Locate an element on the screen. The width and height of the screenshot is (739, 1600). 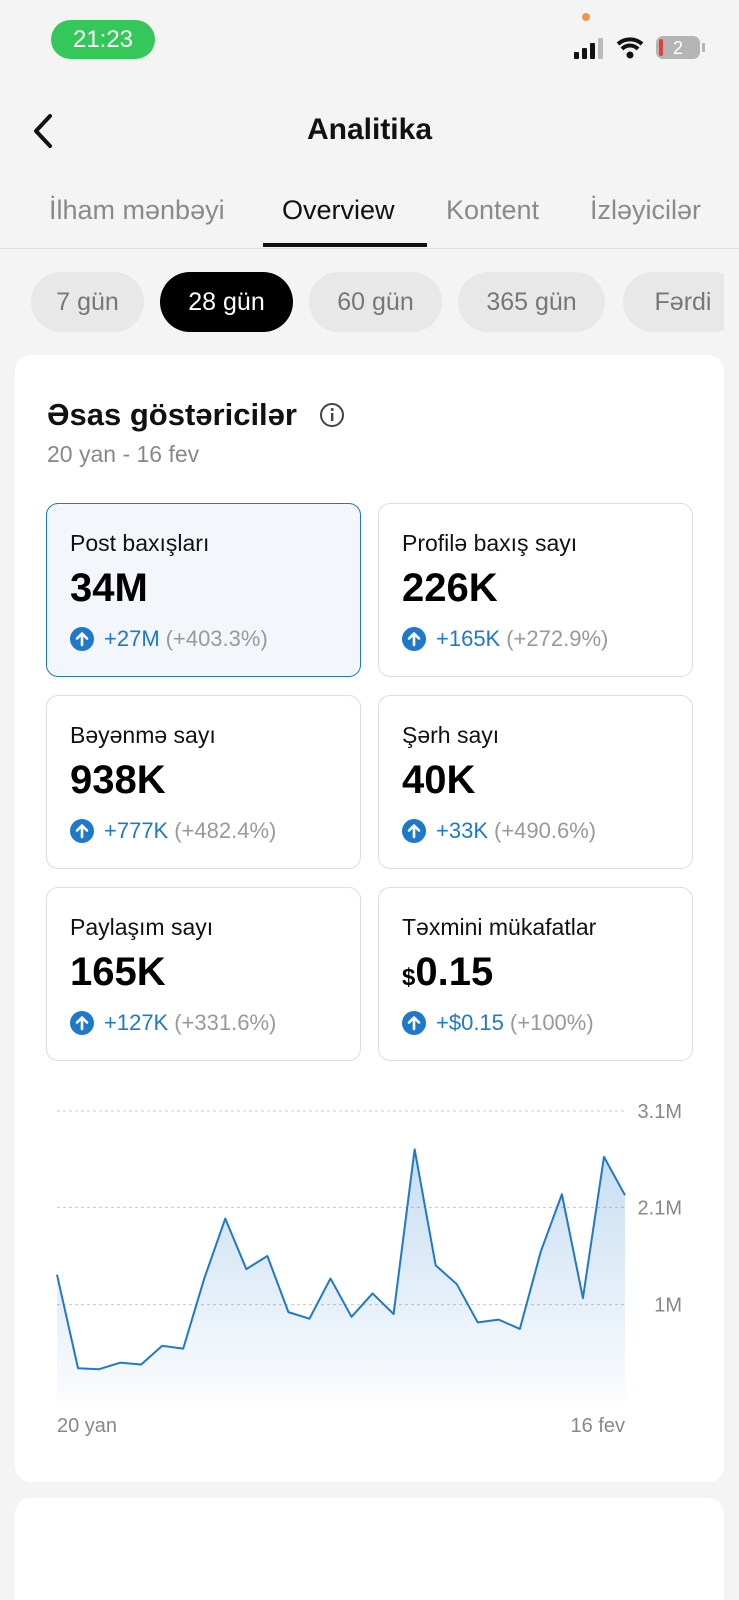
metric-number: 40K is located at coordinates (439, 780).